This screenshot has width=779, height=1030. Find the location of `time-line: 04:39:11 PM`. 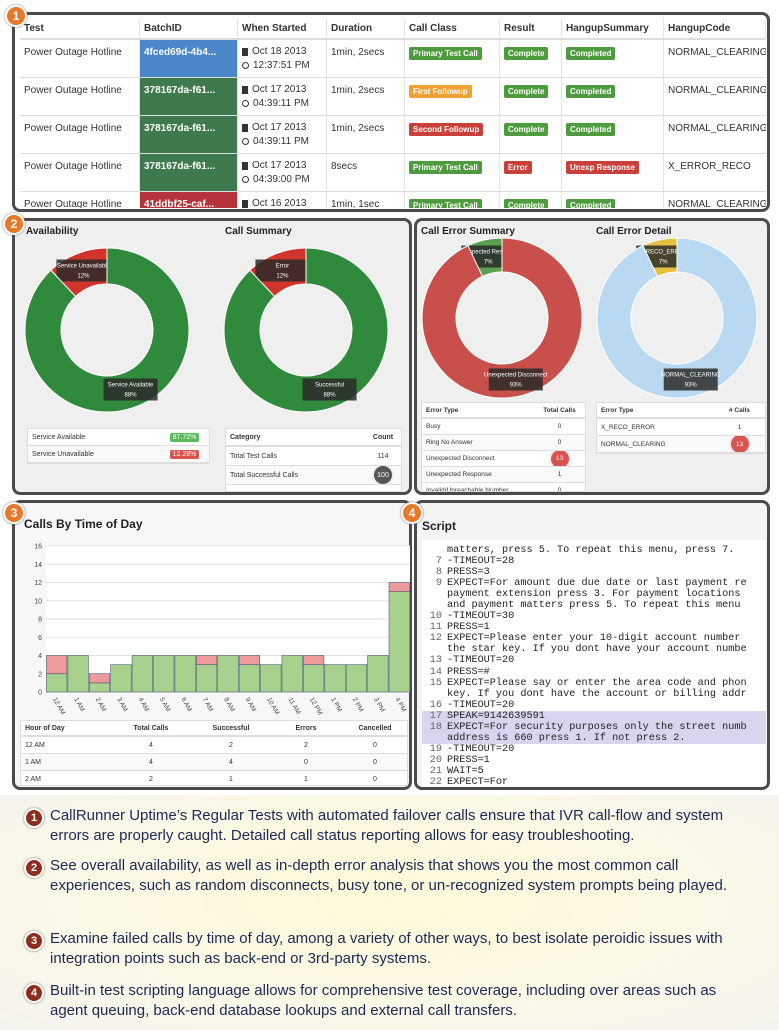

time-line: 04:39:11 PM is located at coordinates (275, 141).